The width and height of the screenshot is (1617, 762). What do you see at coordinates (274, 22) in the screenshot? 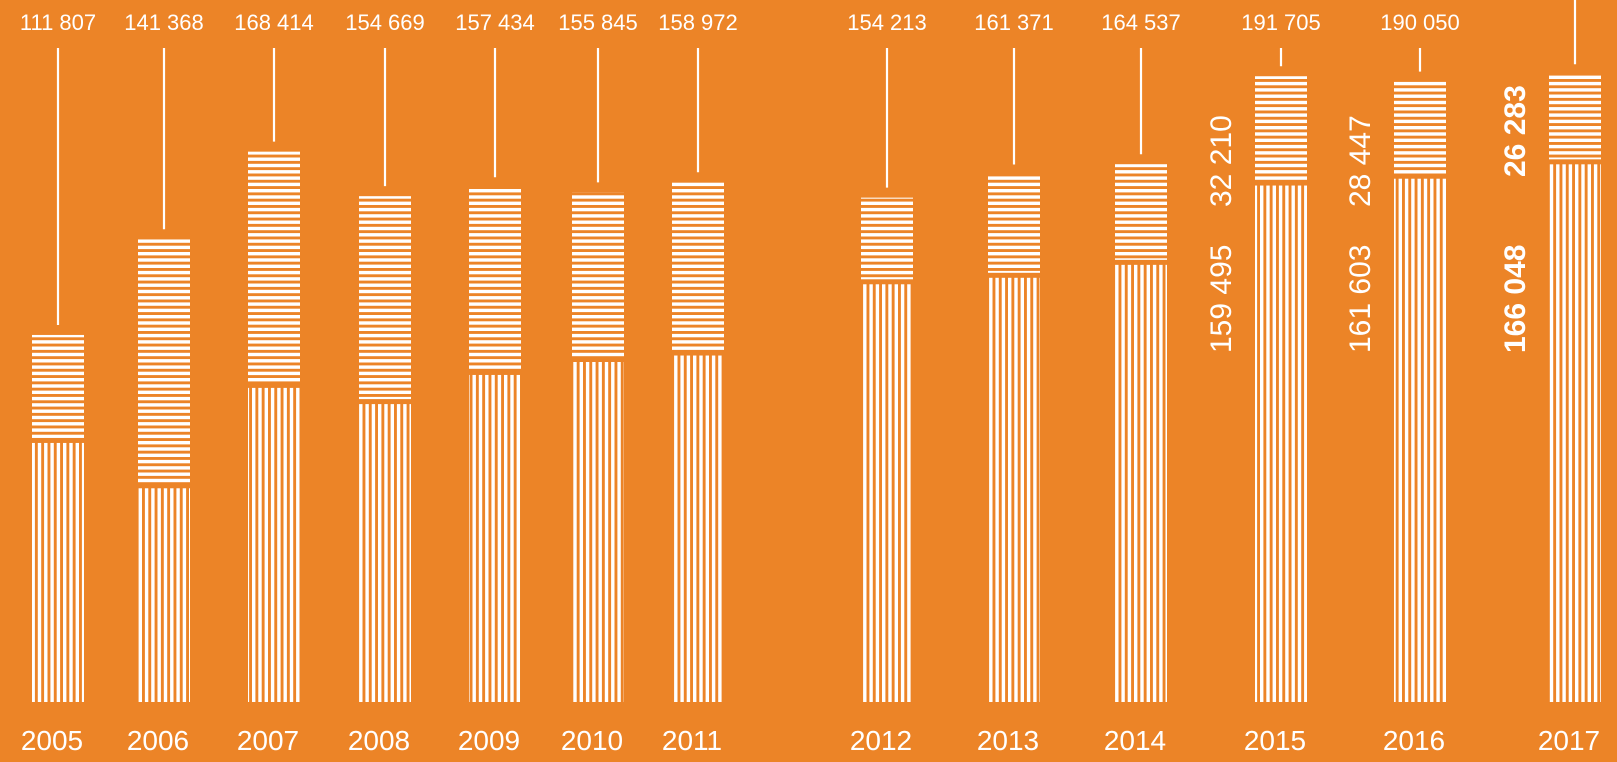
I see `total-label-2007: 168 414` at bounding box center [274, 22].